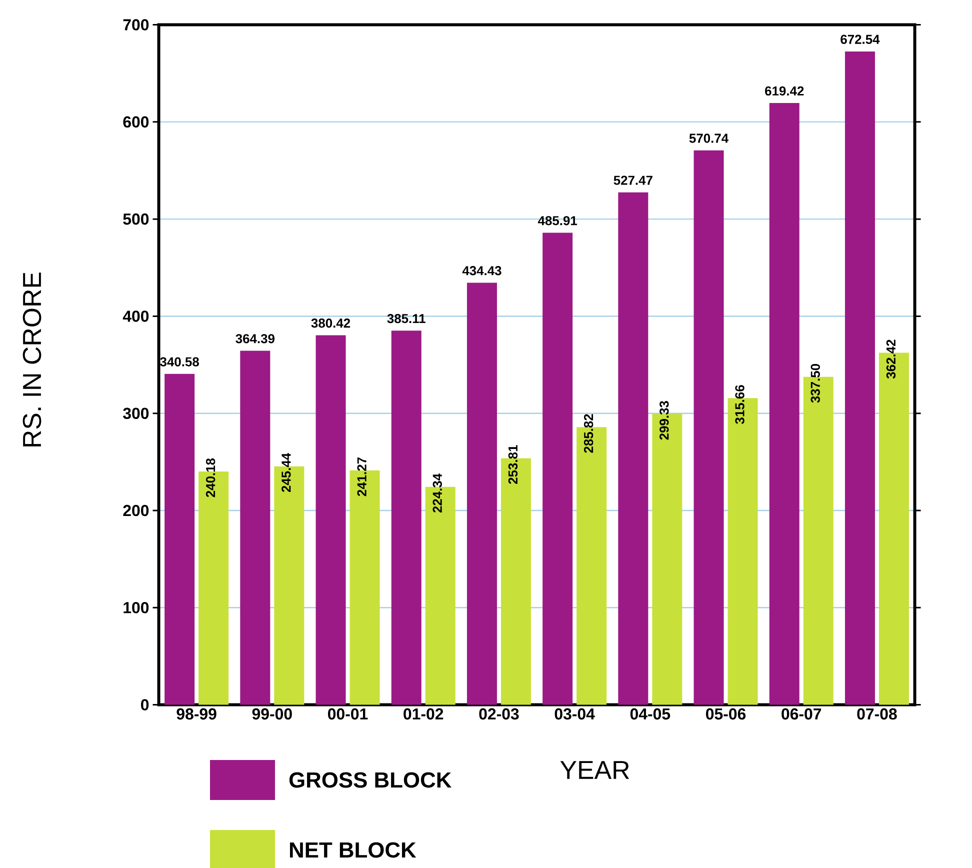 This screenshot has width=972, height=868. Describe the element at coordinates (595, 770) in the screenshot. I see `x-axis-title: YEAR` at that location.